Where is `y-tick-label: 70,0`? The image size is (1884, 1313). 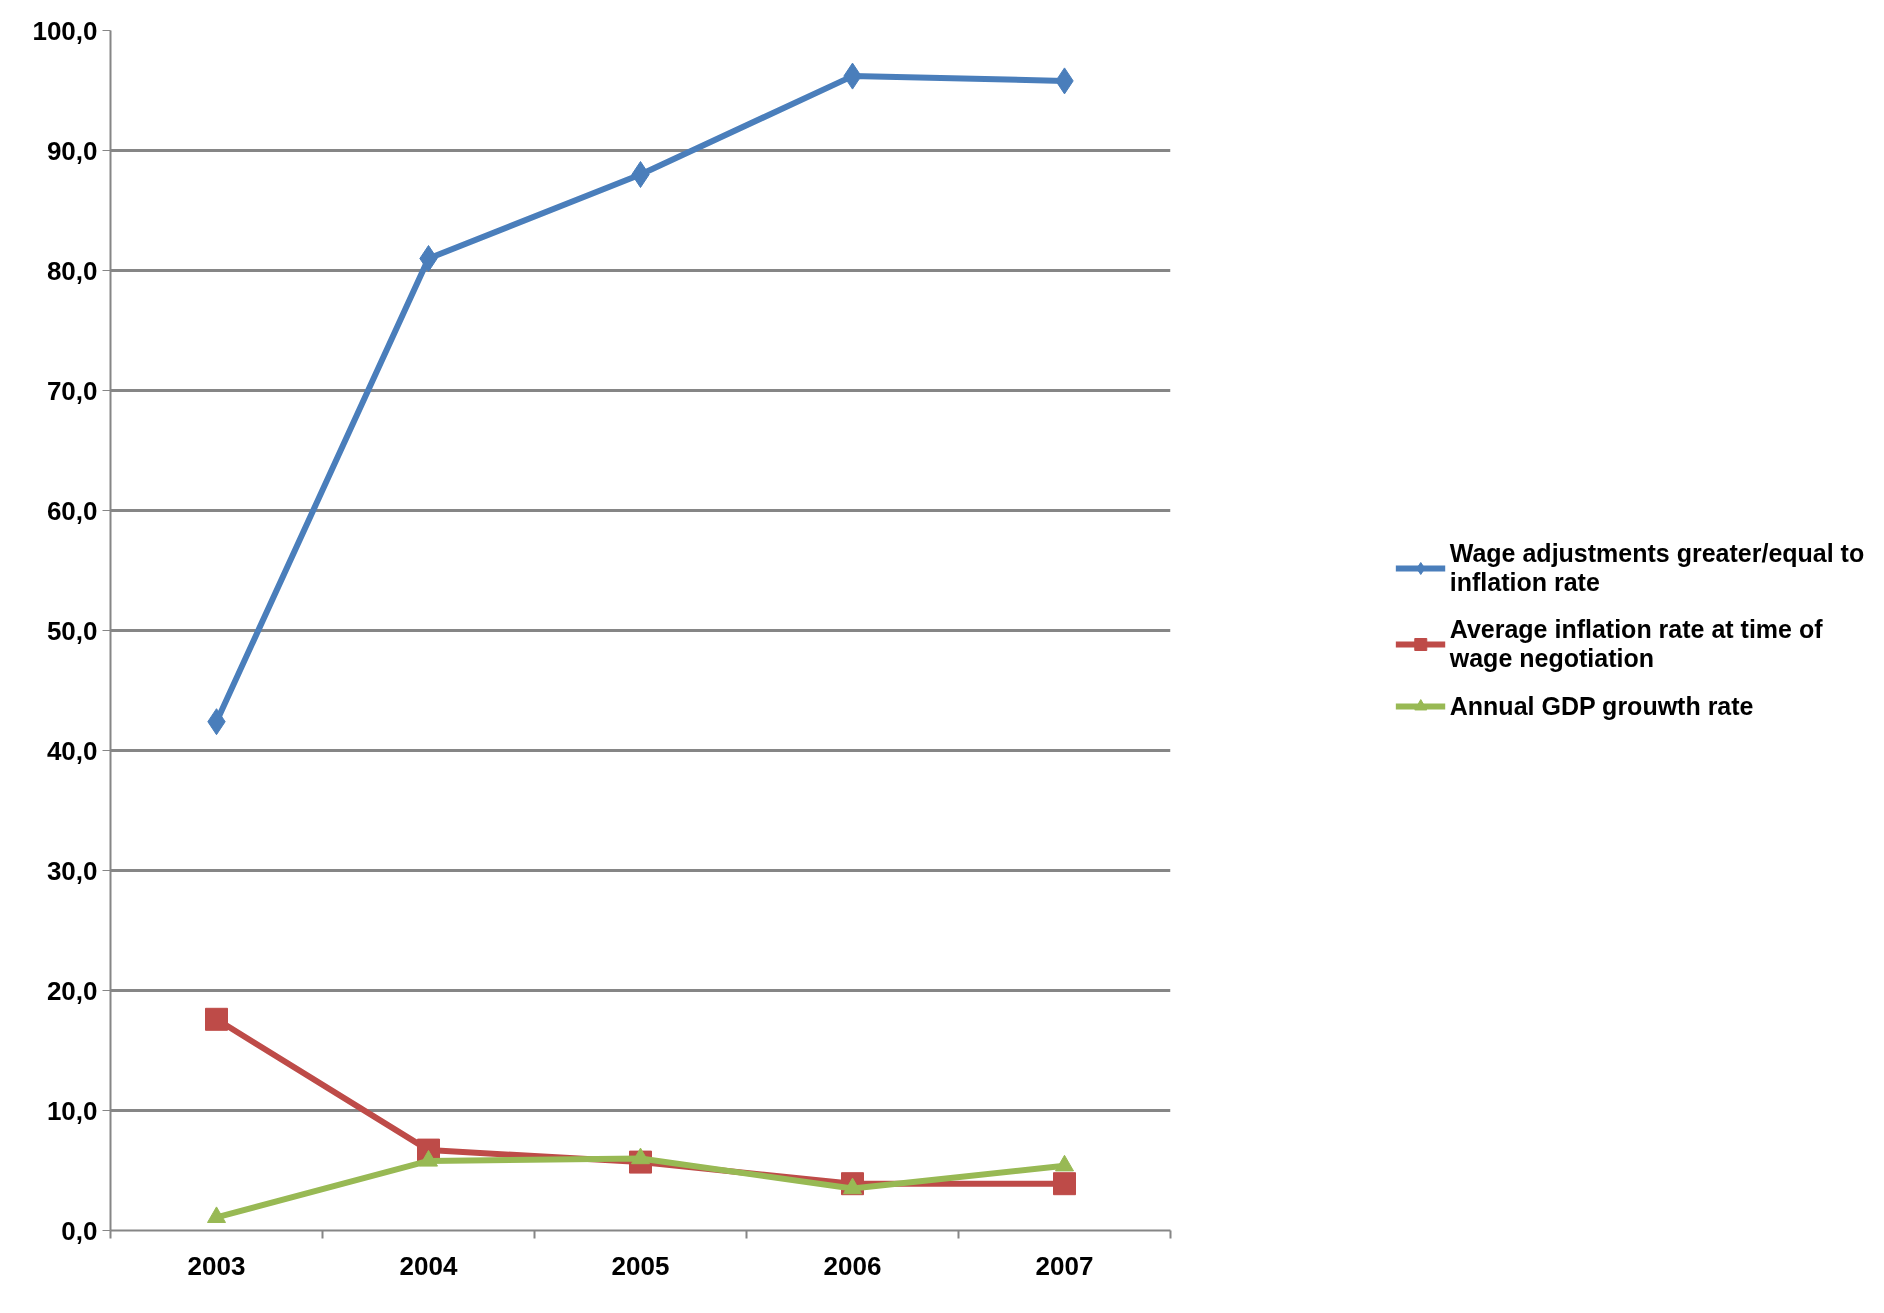 y-tick-label: 70,0 is located at coordinates (72, 390).